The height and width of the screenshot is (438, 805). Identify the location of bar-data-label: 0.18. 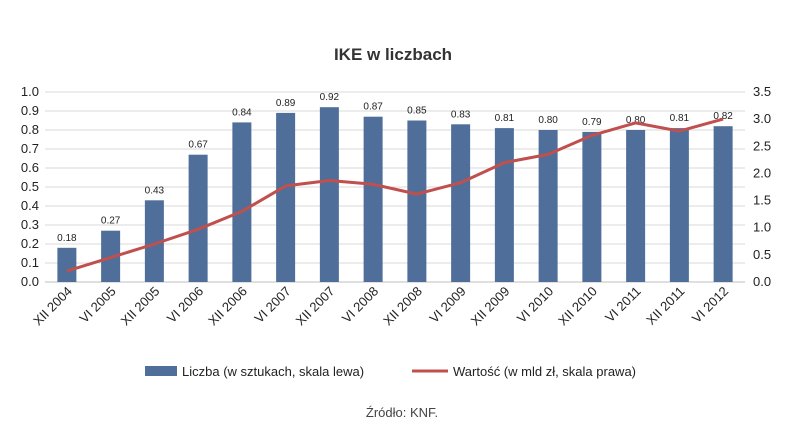
(67, 238).